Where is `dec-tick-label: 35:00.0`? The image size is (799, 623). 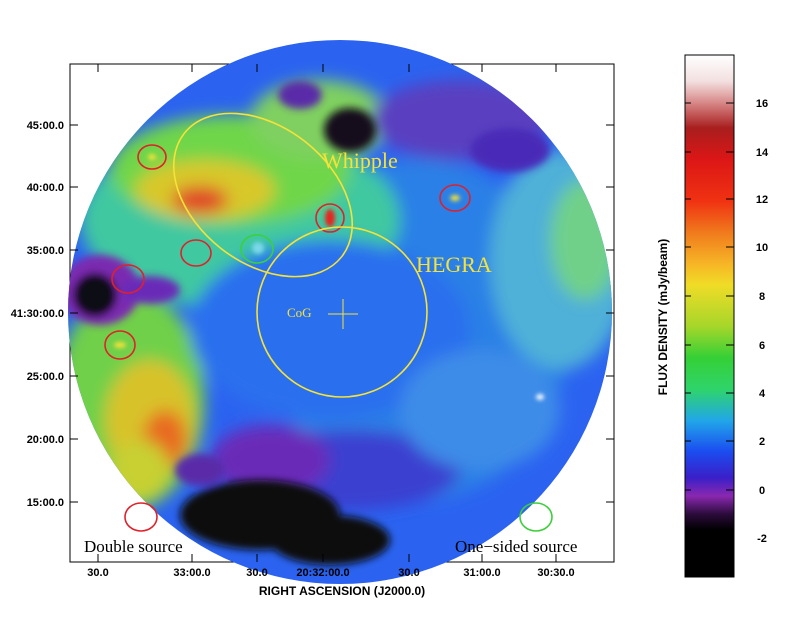 dec-tick-label: 35:00.0 is located at coordinates (45, 251).